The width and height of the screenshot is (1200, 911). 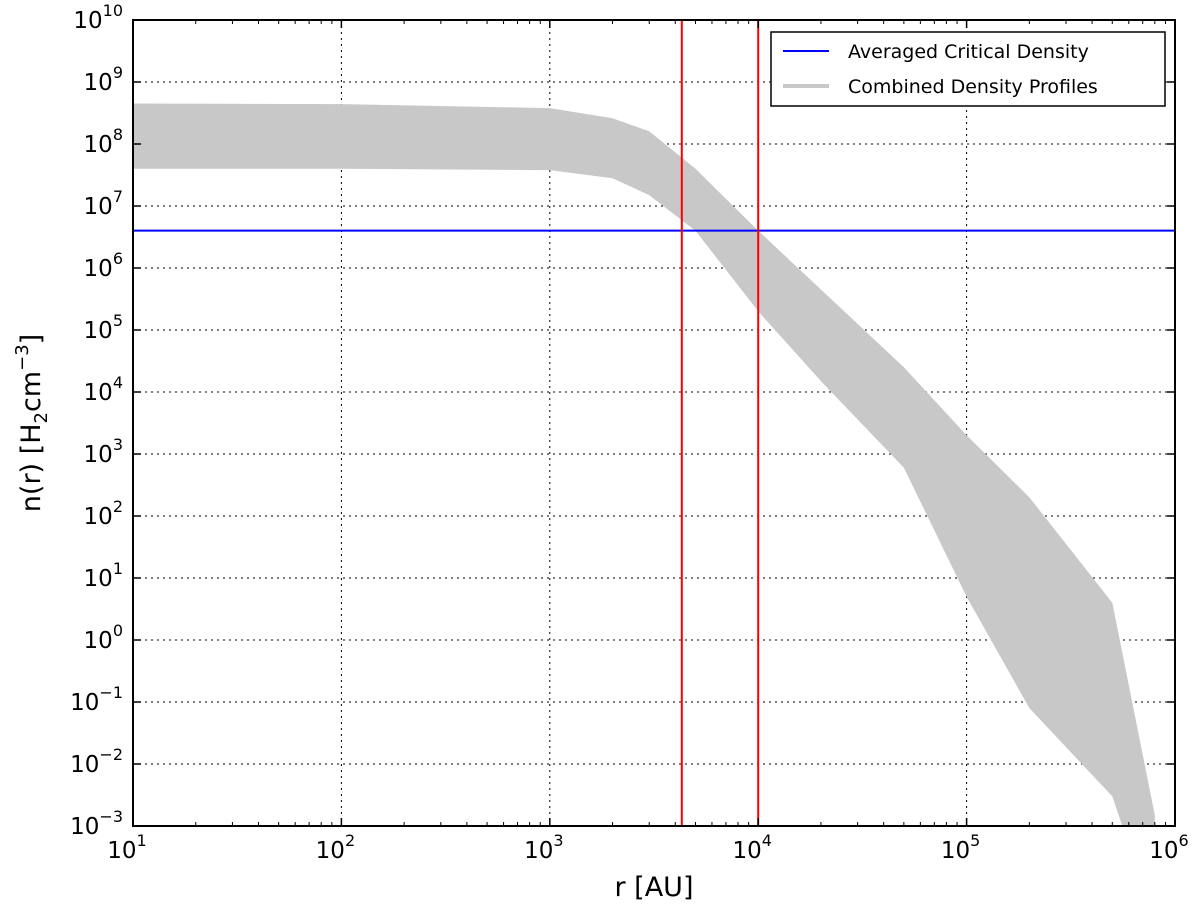 What do you see at coordinates (647, 847) in the screenshot?
I see `x-tick-labels: 10¹ 10² 10³ 10⁴ 10⁵ 10⁶` at bounding box center [647, 847].